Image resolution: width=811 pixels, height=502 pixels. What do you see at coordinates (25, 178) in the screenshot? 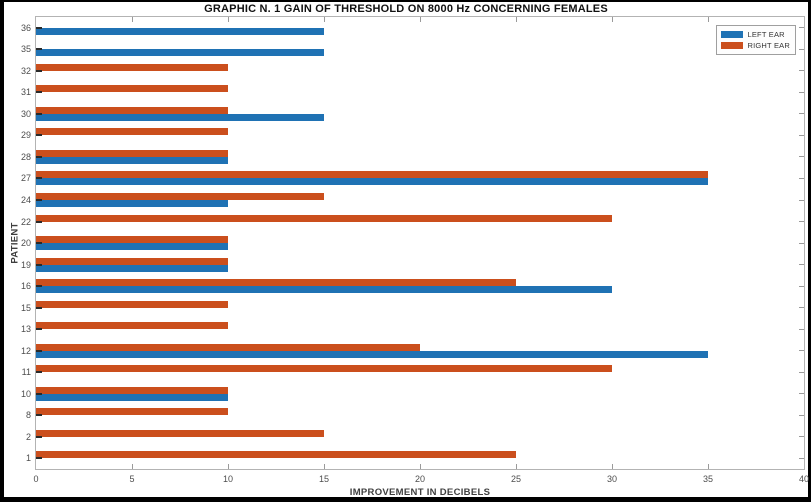
I see `y-tick-label: 27` at bounding box center [25, 178].